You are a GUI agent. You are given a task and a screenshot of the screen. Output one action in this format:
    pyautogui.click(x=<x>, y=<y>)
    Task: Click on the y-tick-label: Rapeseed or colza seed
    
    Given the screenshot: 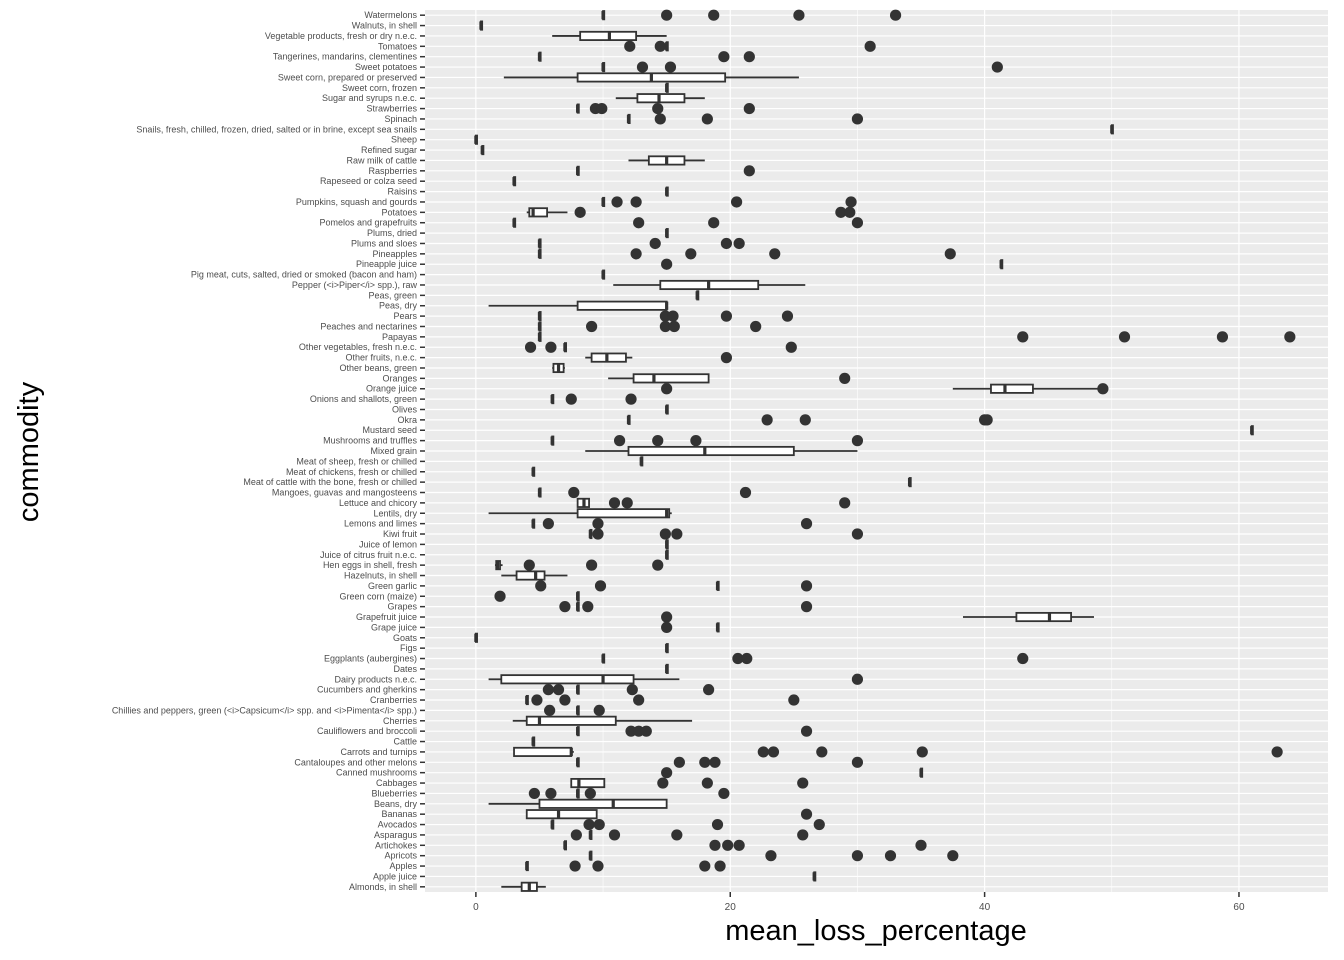 What is the action you would take?
    pyautogui.click(x=368, y=181)
    